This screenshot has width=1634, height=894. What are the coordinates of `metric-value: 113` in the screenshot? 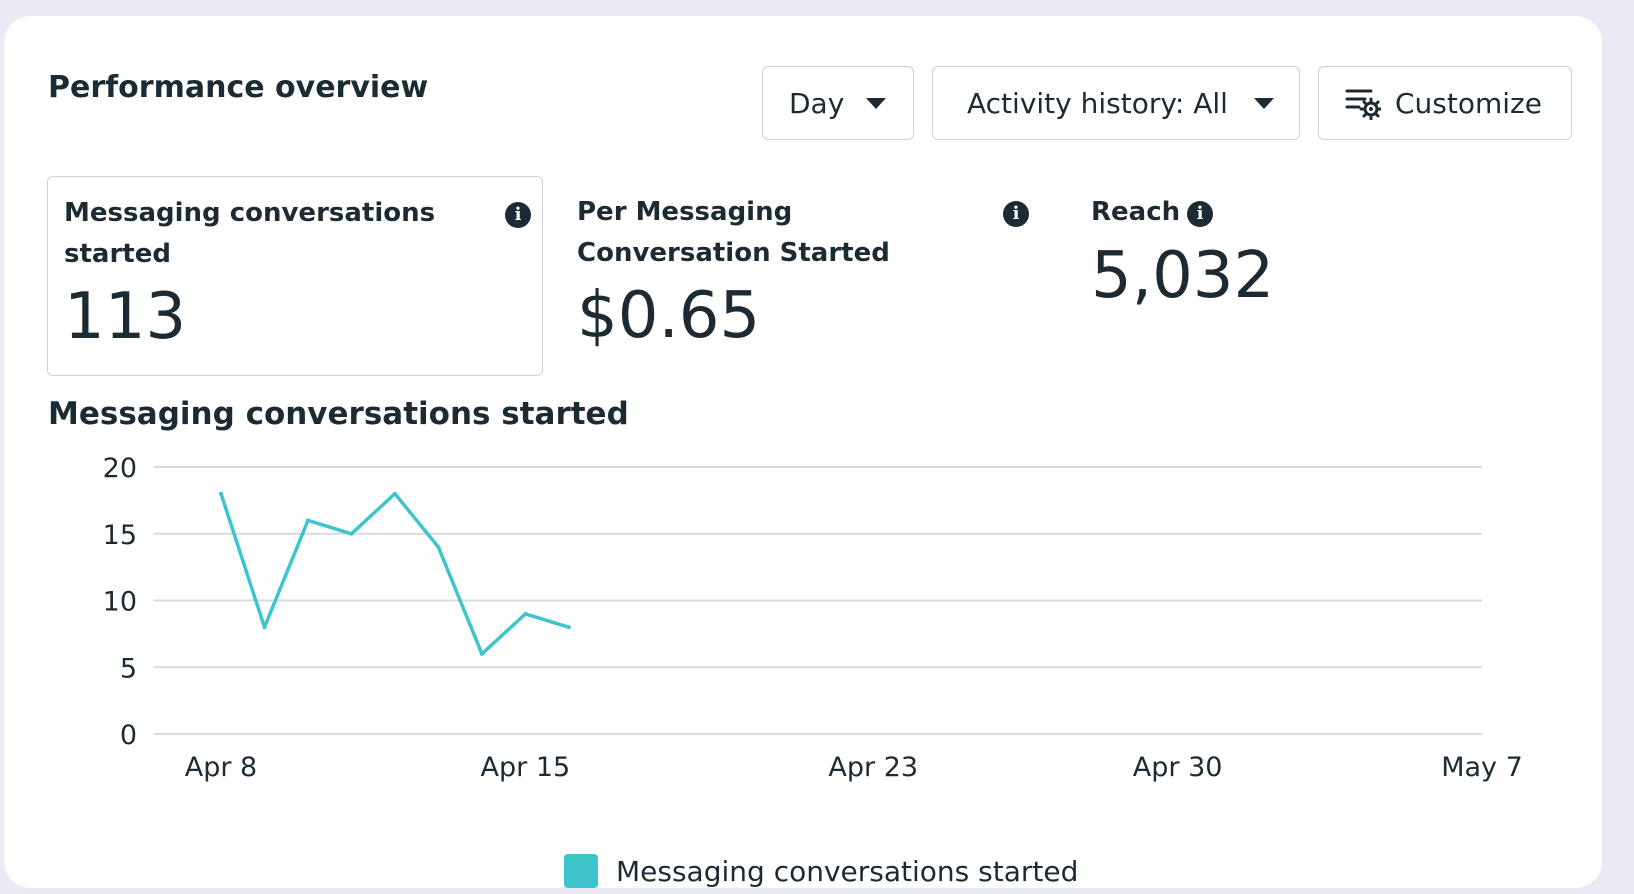 It's located at (125, 317).